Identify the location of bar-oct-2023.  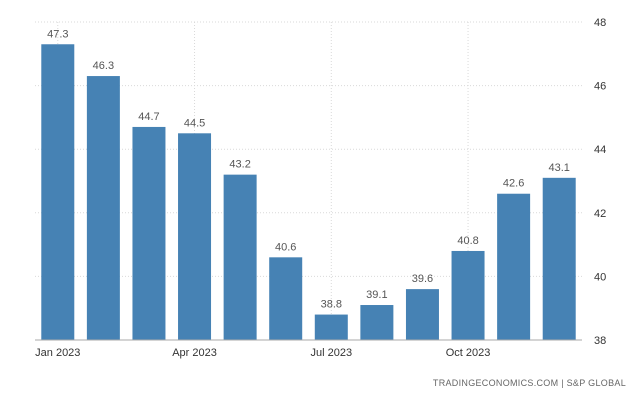
(468, 295).